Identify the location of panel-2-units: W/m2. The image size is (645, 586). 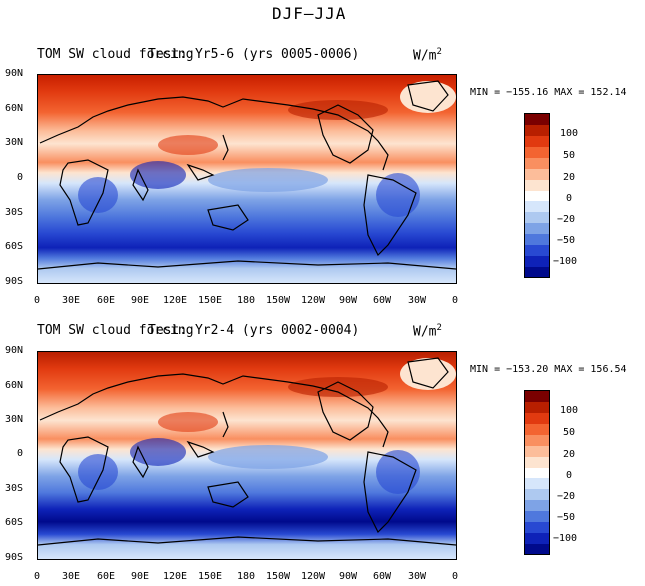
(427, 331).